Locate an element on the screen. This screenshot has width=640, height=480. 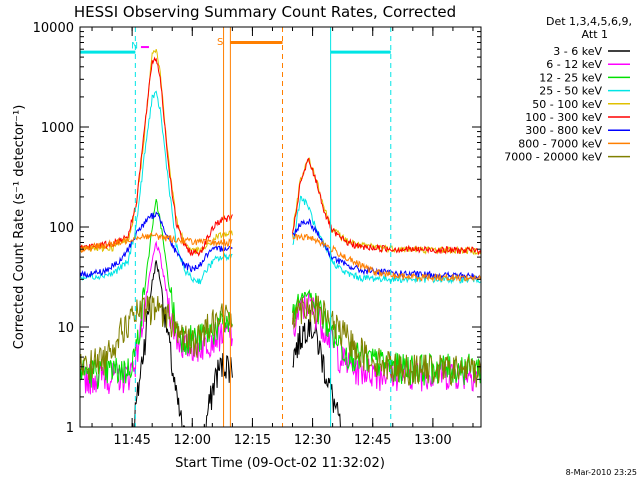
legend-label-4: 50 - 100 keV is located at coordinates (567, 104).